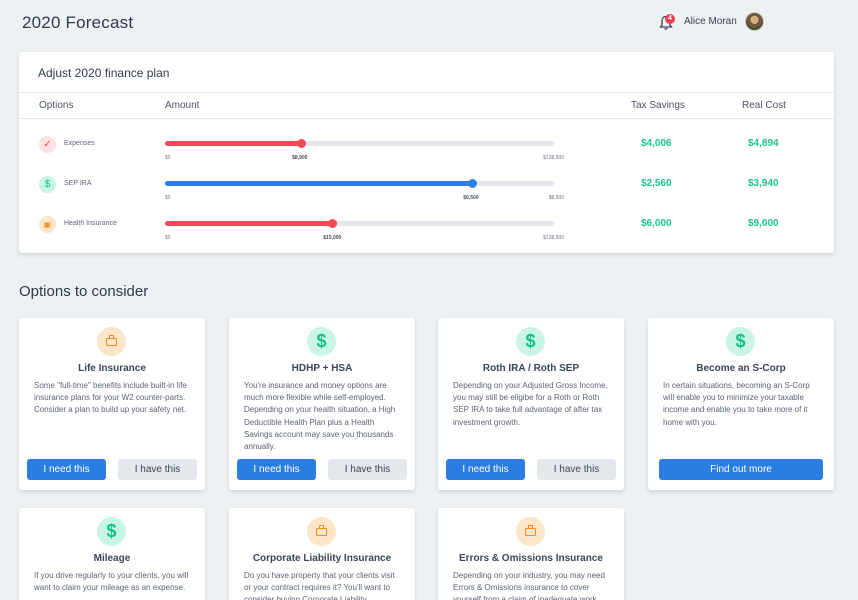 Image resolution: width=858 pixels, height=600 pixels. I want to click on amount-slider: $0 $6,500 $8,500, so click(364, 190).